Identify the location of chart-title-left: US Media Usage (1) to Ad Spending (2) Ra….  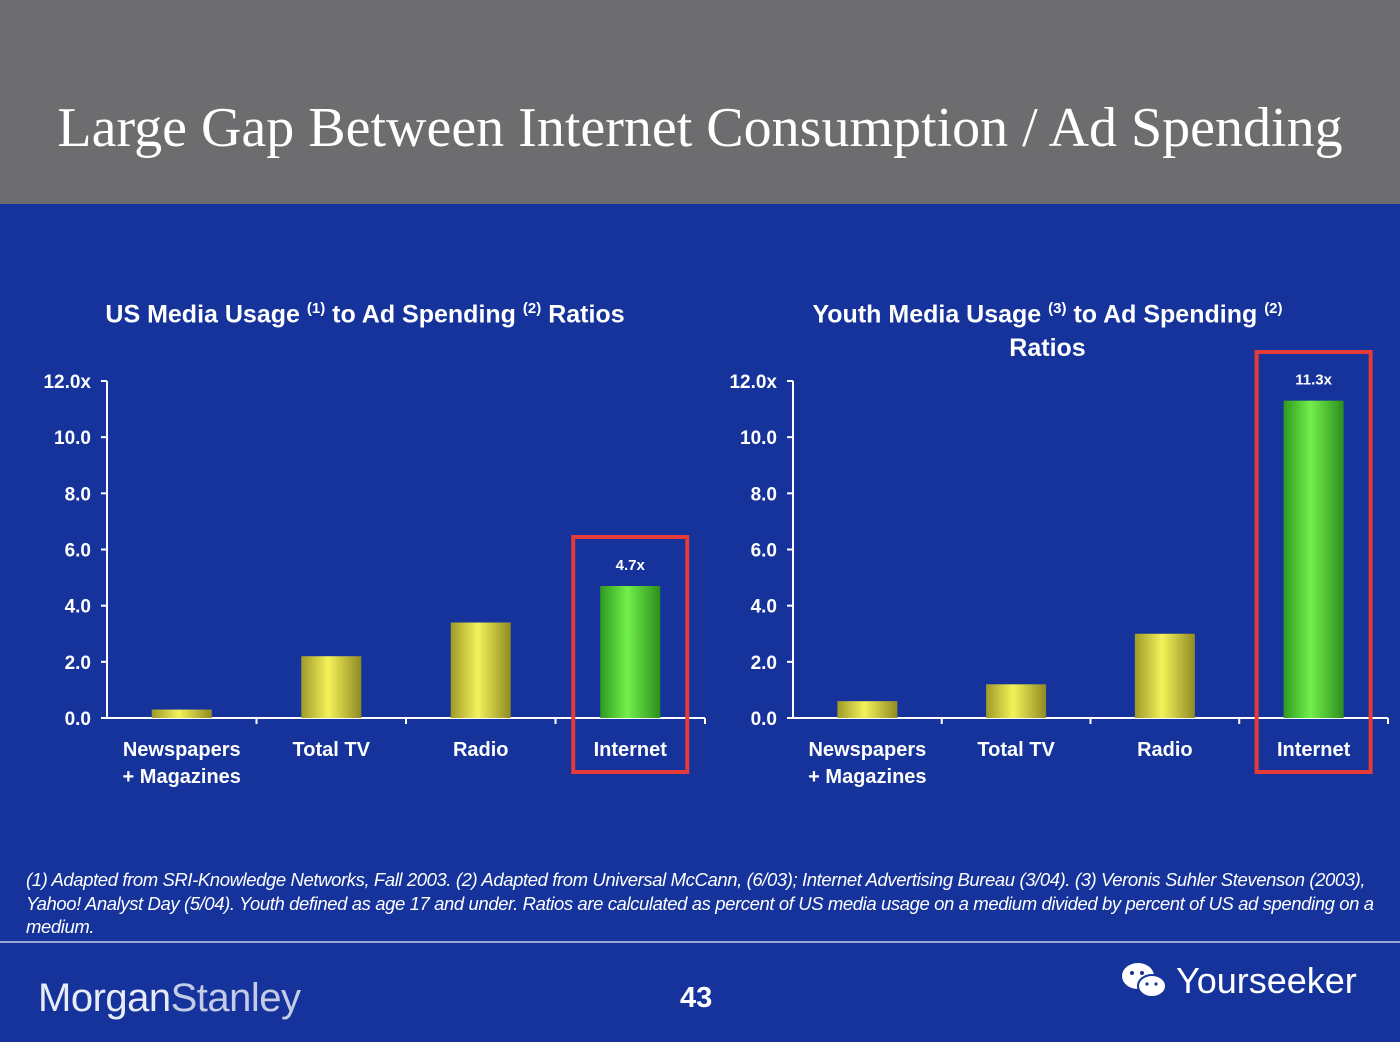
(365, 314).